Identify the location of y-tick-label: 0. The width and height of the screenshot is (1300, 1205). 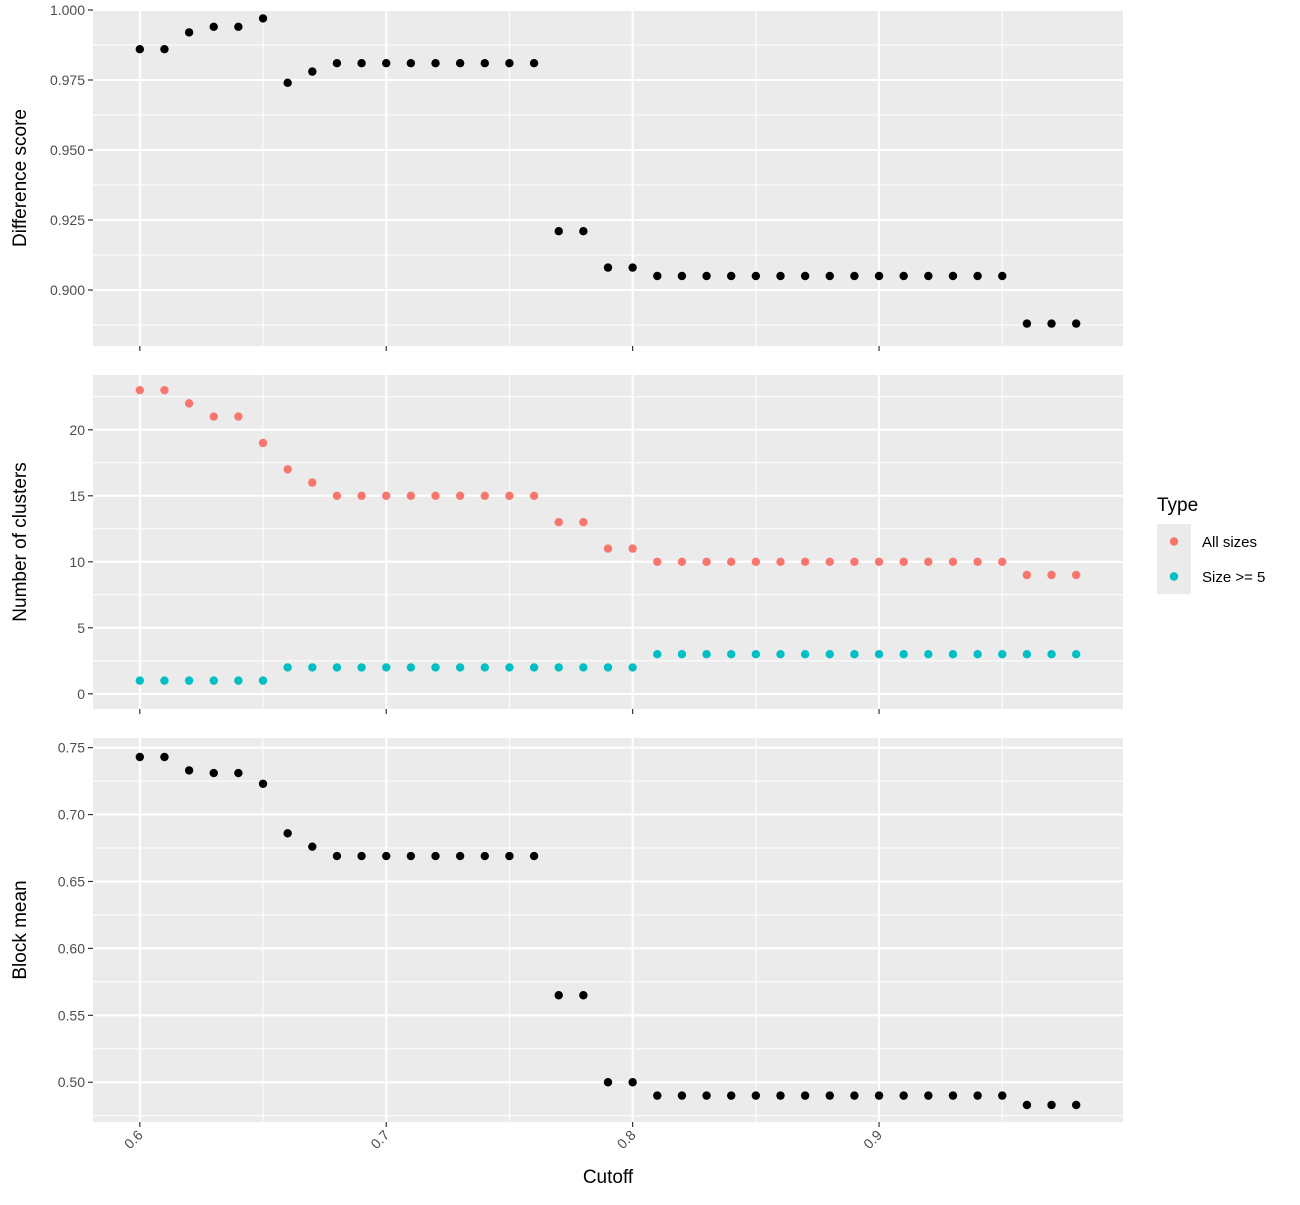
(81, 694).